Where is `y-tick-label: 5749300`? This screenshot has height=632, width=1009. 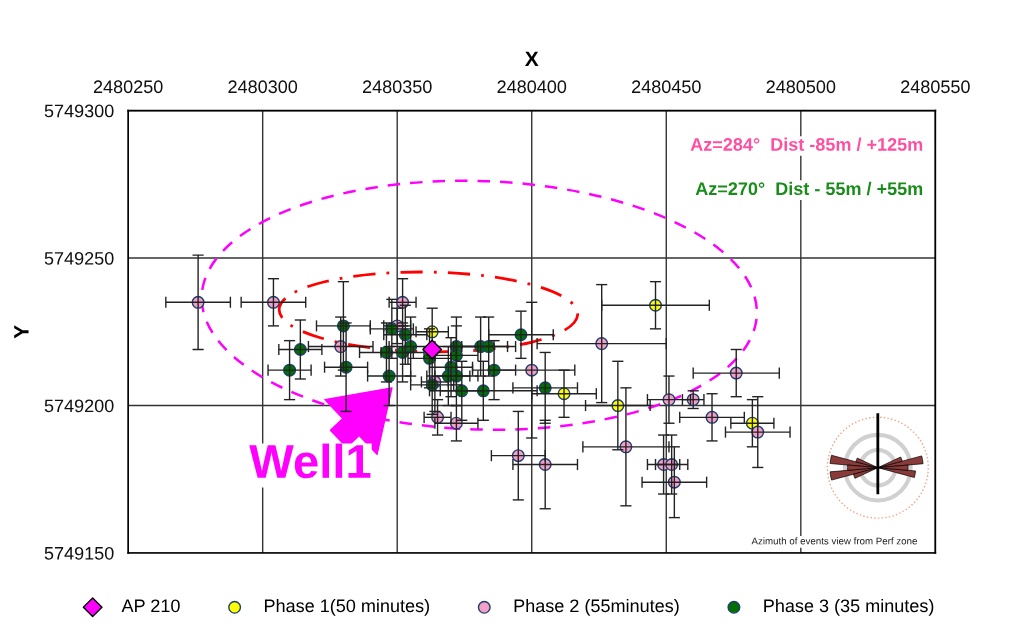
y-tick-label: 5749300 is located at coordinates (79, 111).